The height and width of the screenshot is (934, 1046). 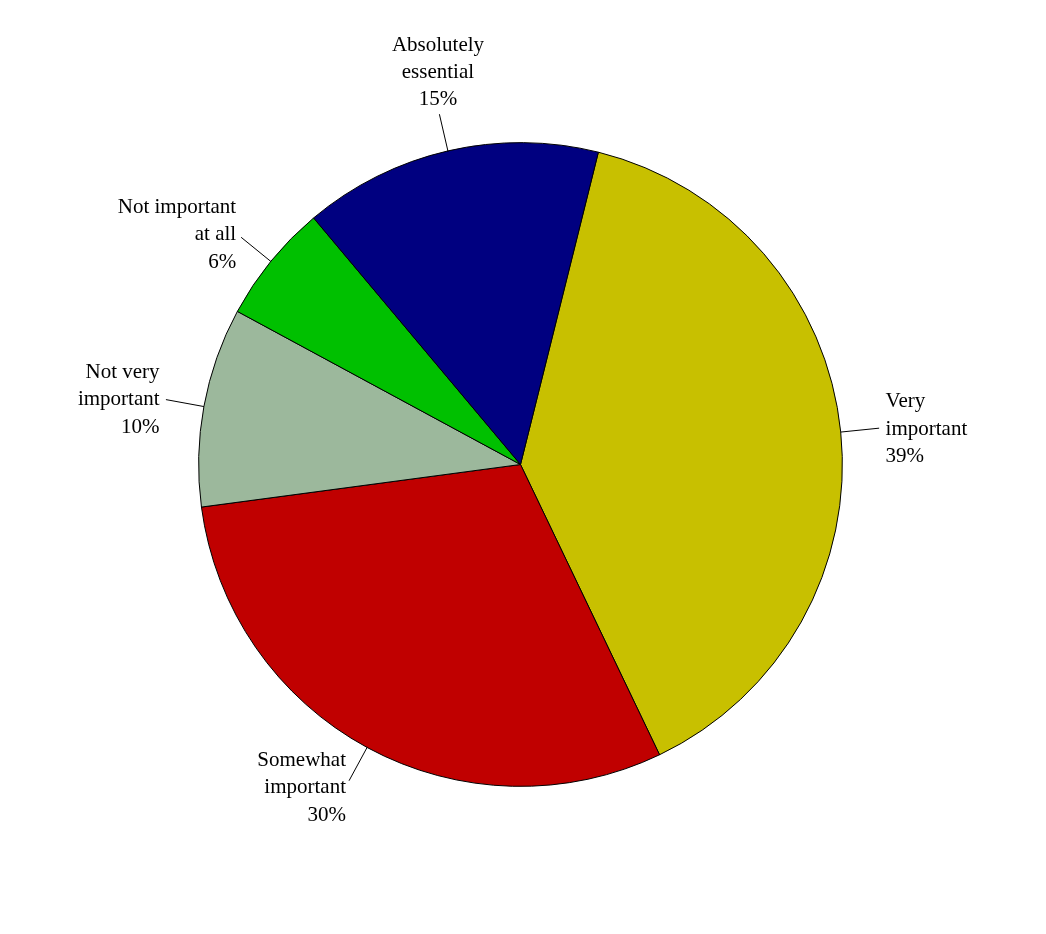 I want to click on slice-label: Not important at all, so click(x=177, y=219).